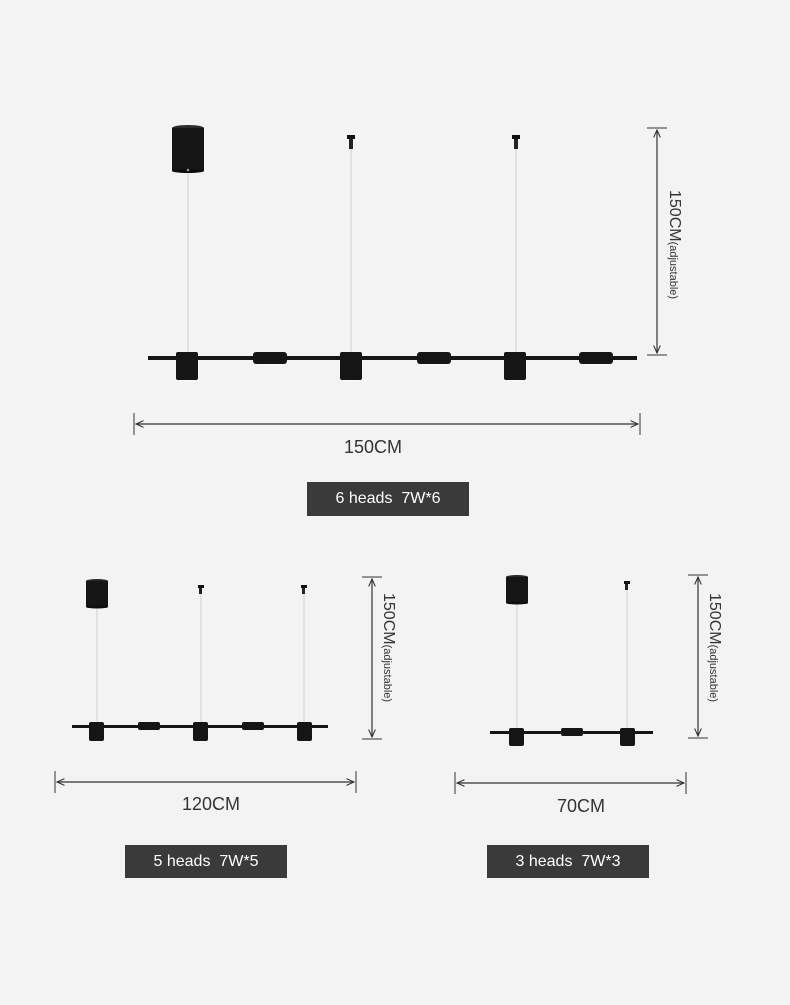 The image size is (790, 1005). Describe the element at coordinates (388, 499) in the screenshot. I see `model-badge: 6 heads 7W*6` at that location.